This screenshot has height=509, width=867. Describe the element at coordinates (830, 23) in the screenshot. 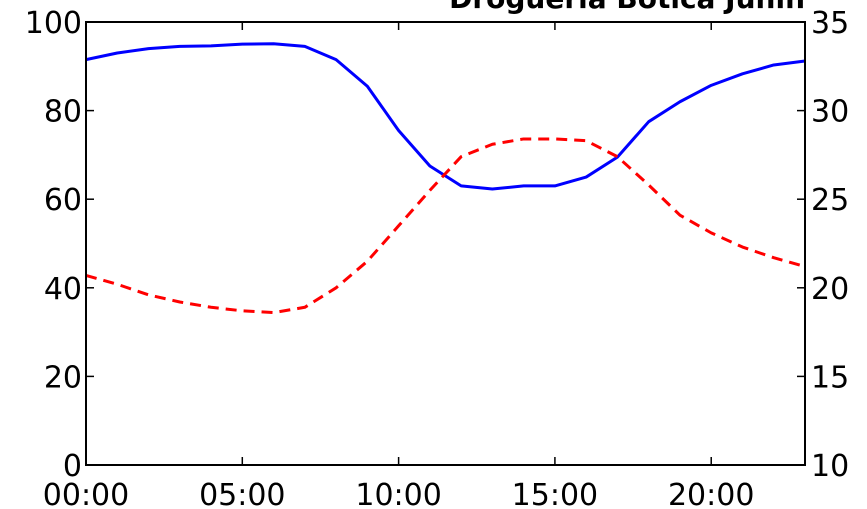

I see `y2-tick-label: 35` at that location.